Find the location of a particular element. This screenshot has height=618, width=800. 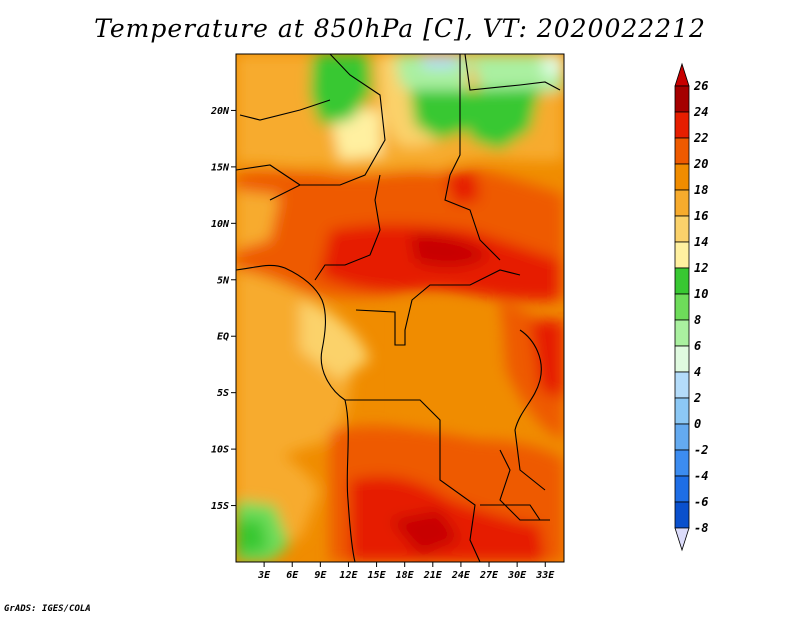

colorbar-label: 20 is located at coordinates (700, 164).